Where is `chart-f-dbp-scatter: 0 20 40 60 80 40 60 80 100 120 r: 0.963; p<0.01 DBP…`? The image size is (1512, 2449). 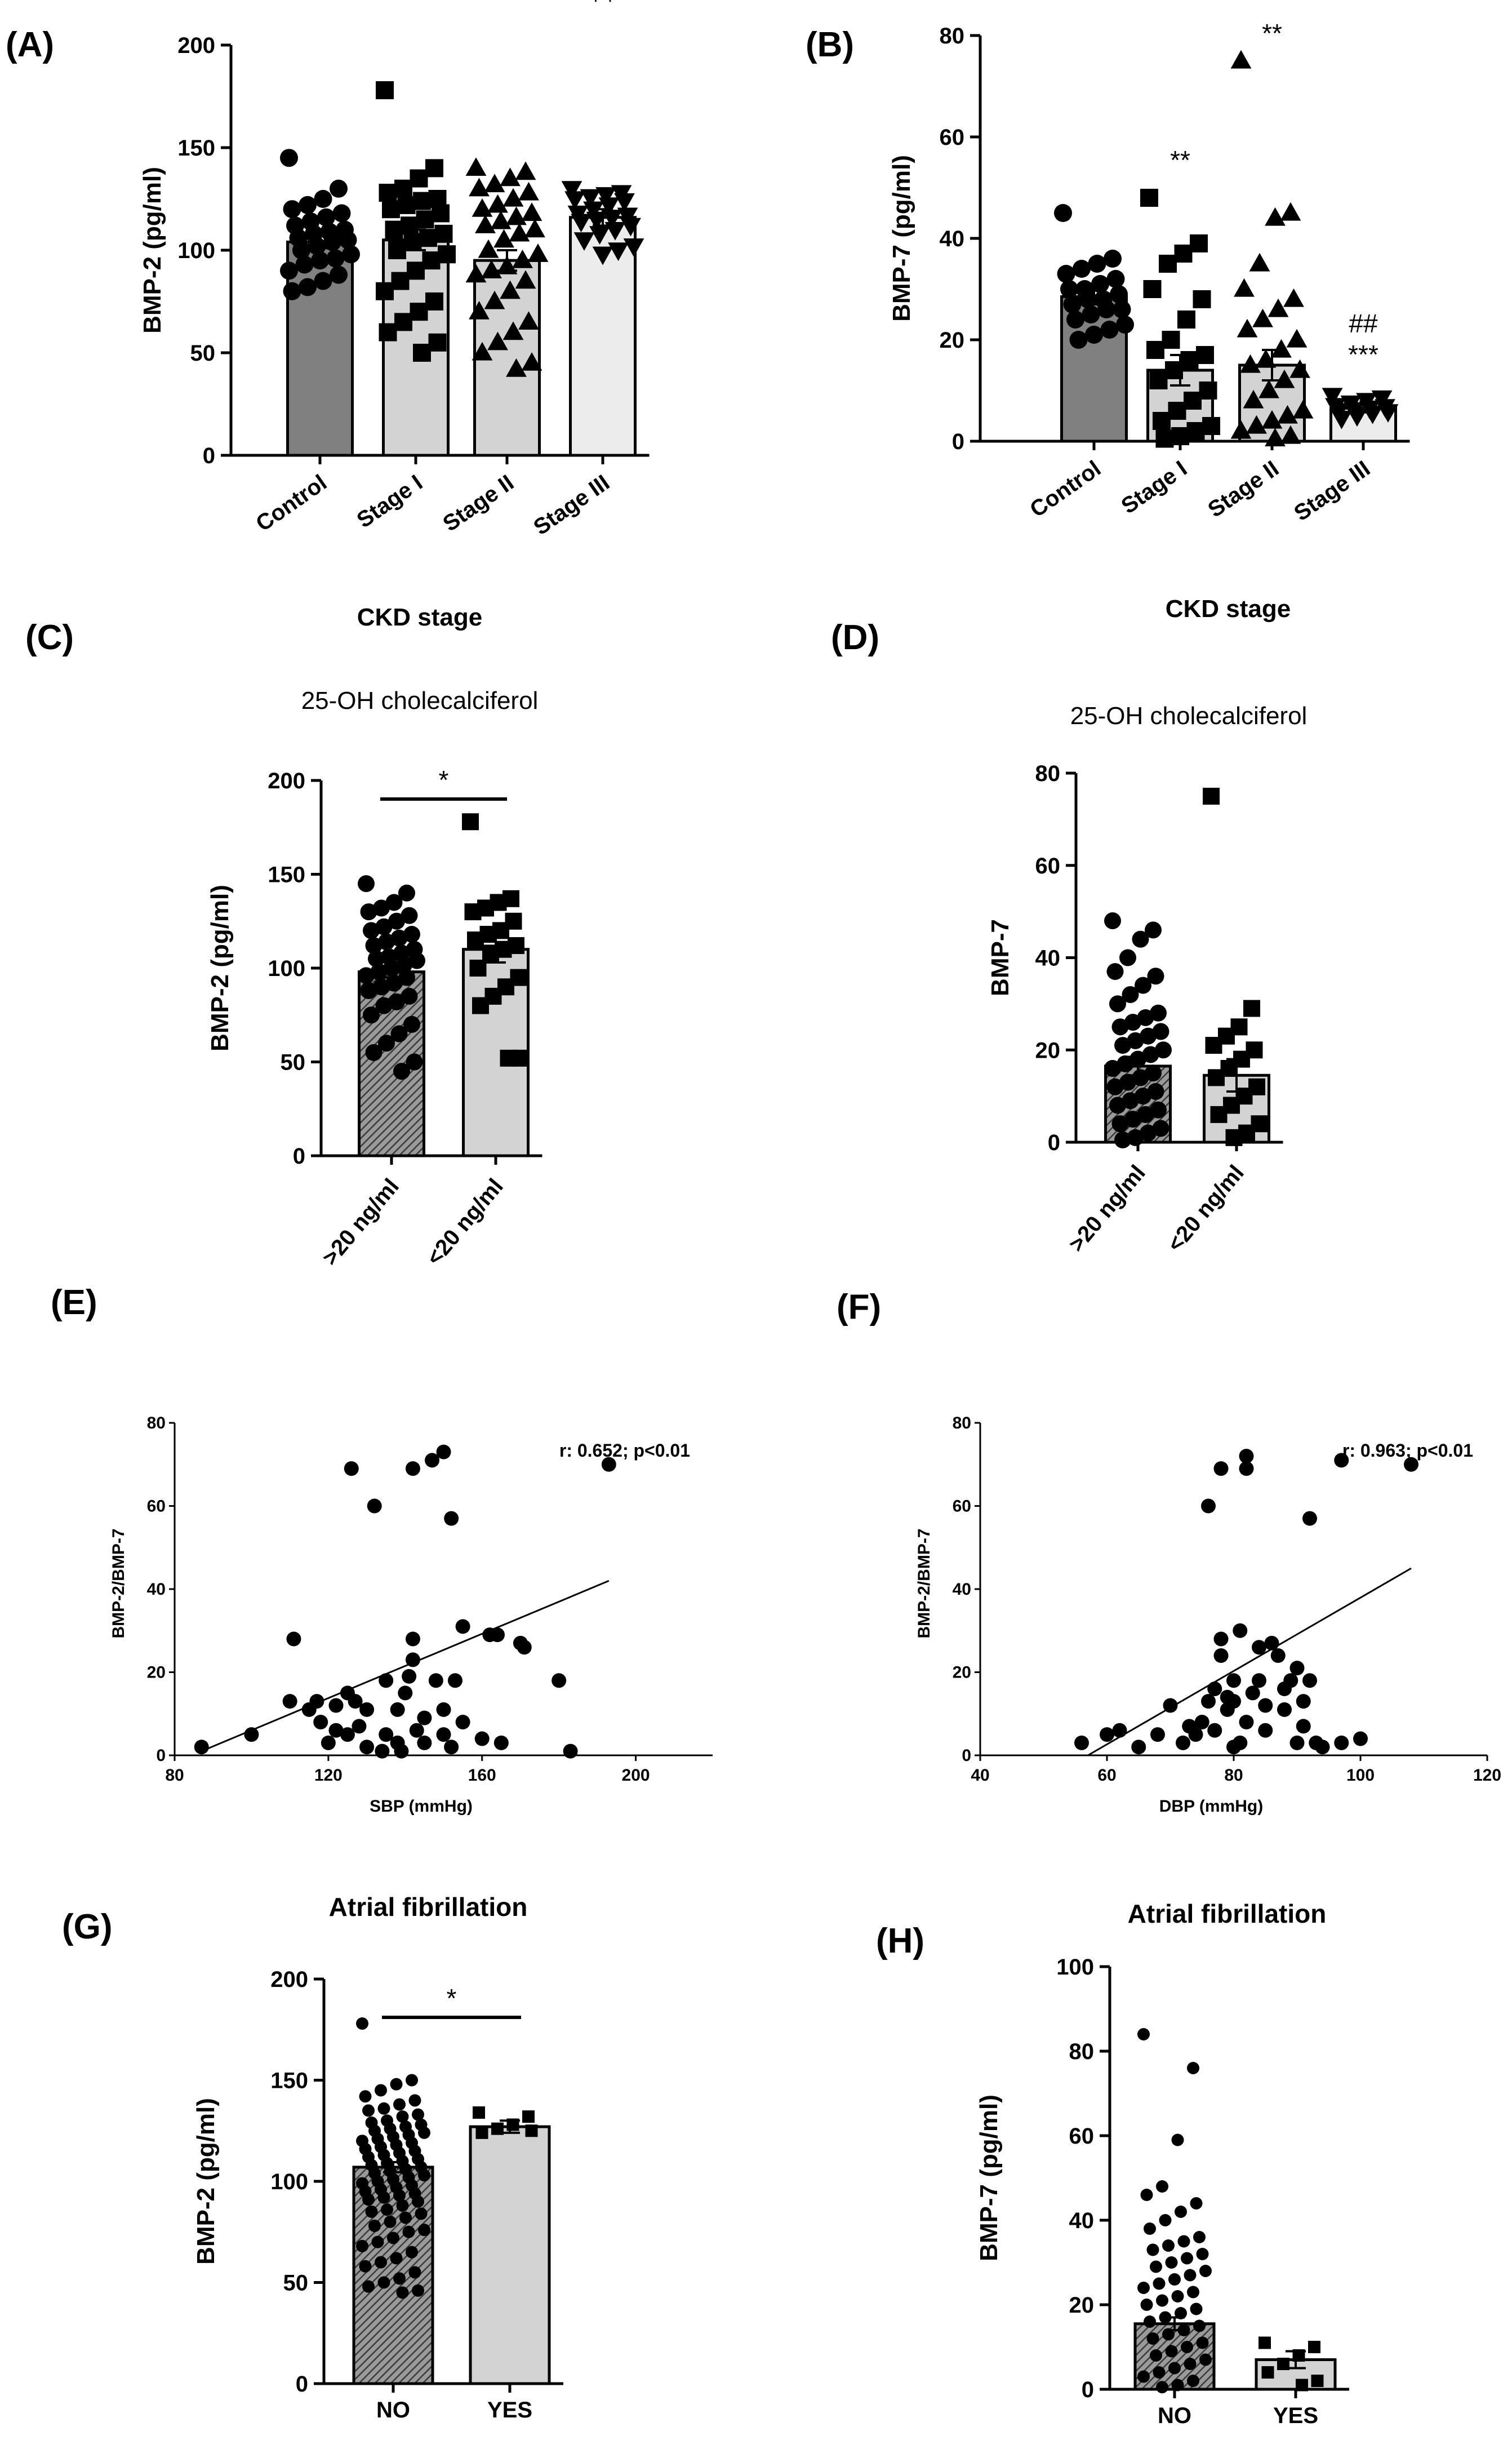 chart-f-dbp-scatter: 0 20 40 60 80 40 60 80 100 120 r: 0.963; p<0.01 DBP… is located at coordinates (1208, 1615).